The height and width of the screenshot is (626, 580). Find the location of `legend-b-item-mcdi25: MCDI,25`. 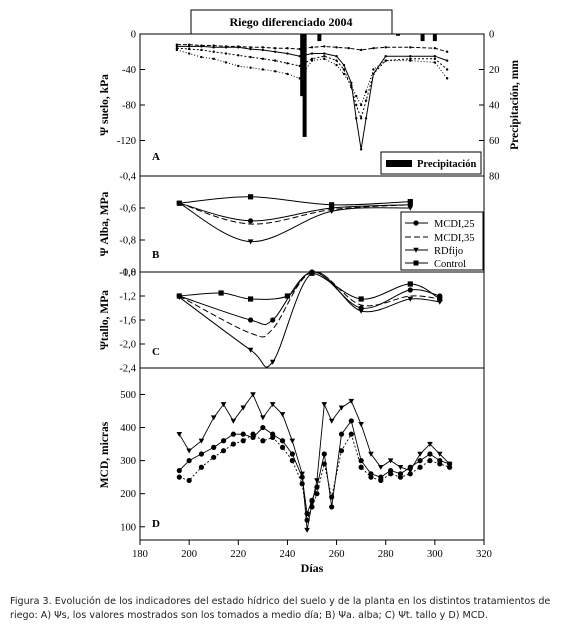

legend-b-item-mcdi25: MCDI,25 is located at coordinates (440, 224).